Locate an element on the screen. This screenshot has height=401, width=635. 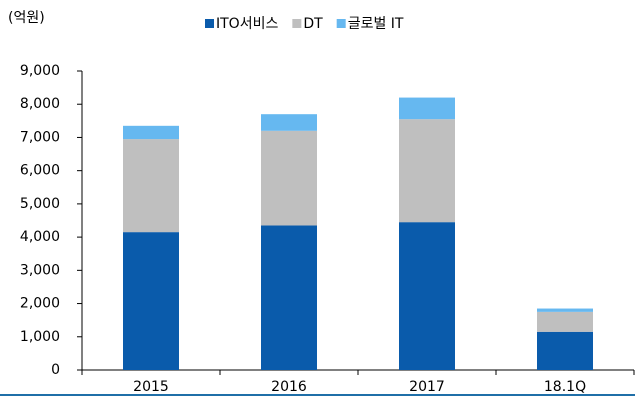
y-tick-label: 2,000 is located at coordinates (40, 304).